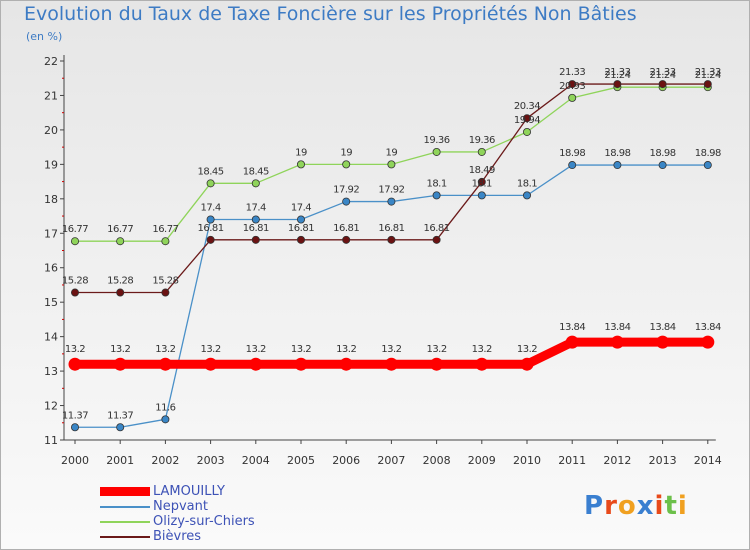 The image size is (750, 550). Describe the element at coordinates (51, 268) in the screenshot. I see `y-tick-label: 16` at that location.